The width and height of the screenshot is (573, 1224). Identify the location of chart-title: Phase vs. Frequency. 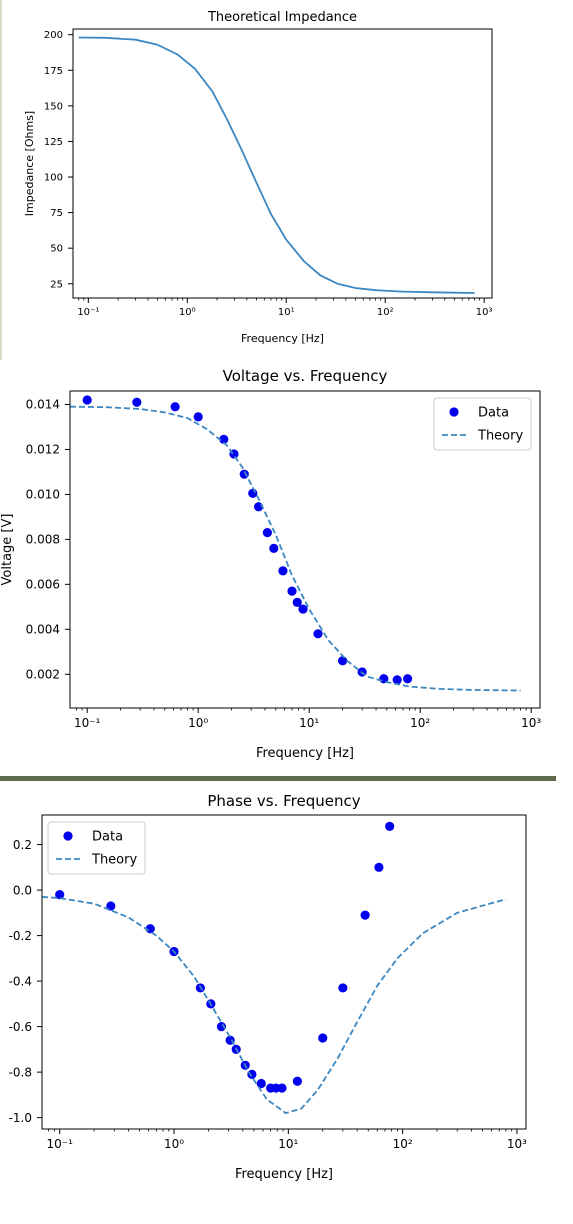
(283, 801).